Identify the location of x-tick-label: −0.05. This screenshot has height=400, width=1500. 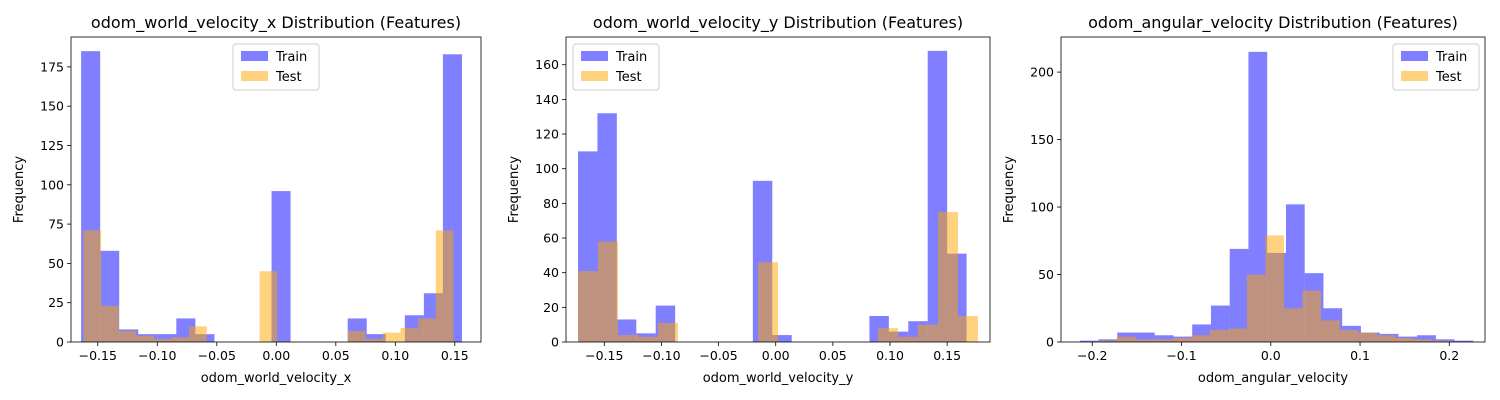
(718, 355).